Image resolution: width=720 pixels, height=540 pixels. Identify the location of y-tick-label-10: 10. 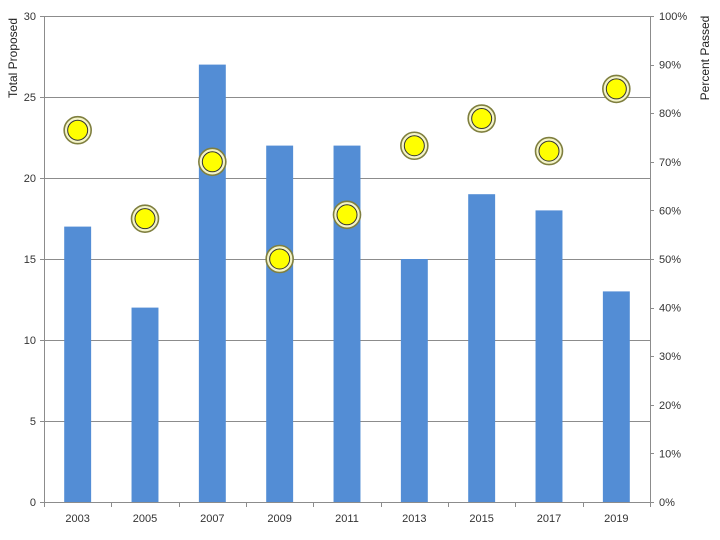
(30, 341).